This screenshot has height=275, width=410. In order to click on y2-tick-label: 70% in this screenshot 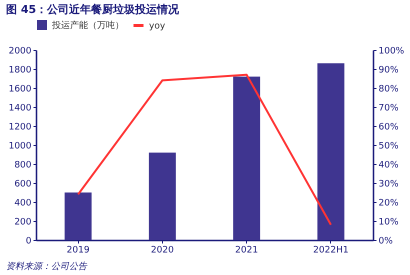, I will do `click(388, 109)`.